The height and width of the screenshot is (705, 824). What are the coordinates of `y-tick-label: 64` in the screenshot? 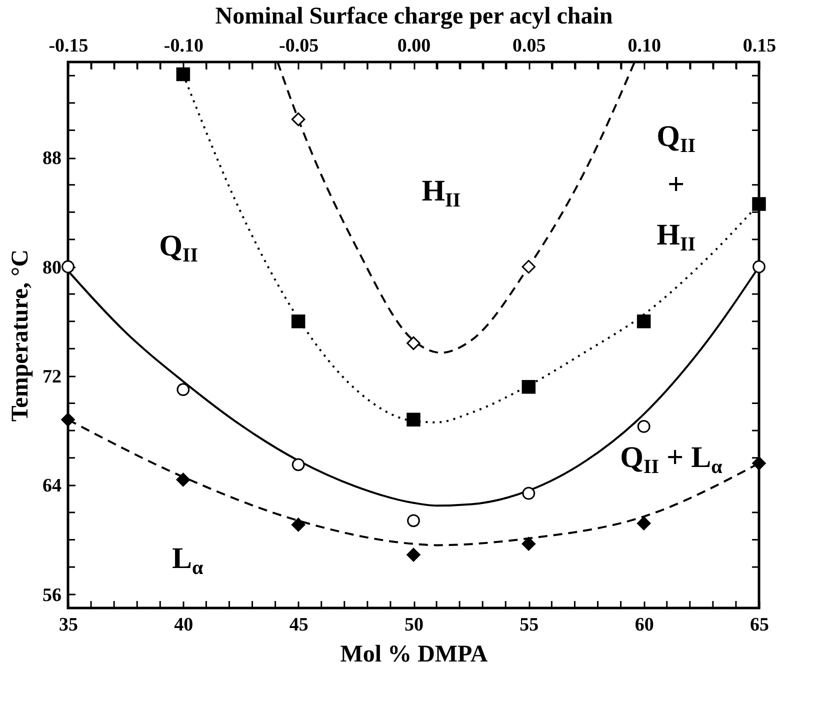 It's located at (52, 486).